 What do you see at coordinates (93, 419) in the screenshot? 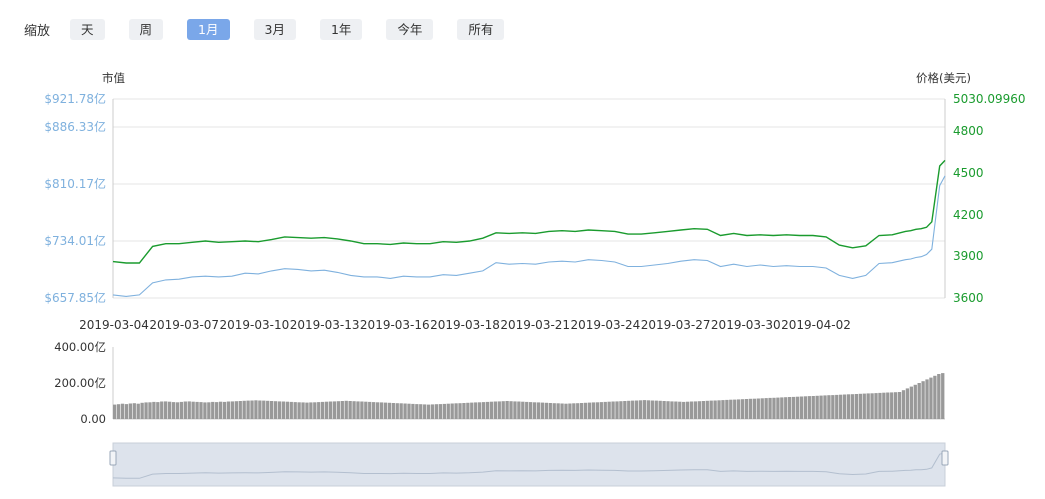
I see `volume-tick-label: 0.00` at bounding box center [93, 419].